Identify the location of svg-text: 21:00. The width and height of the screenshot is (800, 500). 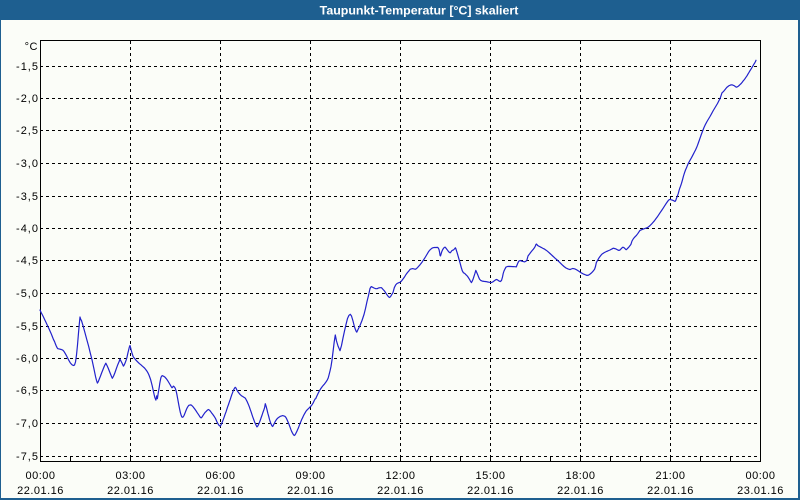
(670, 476).